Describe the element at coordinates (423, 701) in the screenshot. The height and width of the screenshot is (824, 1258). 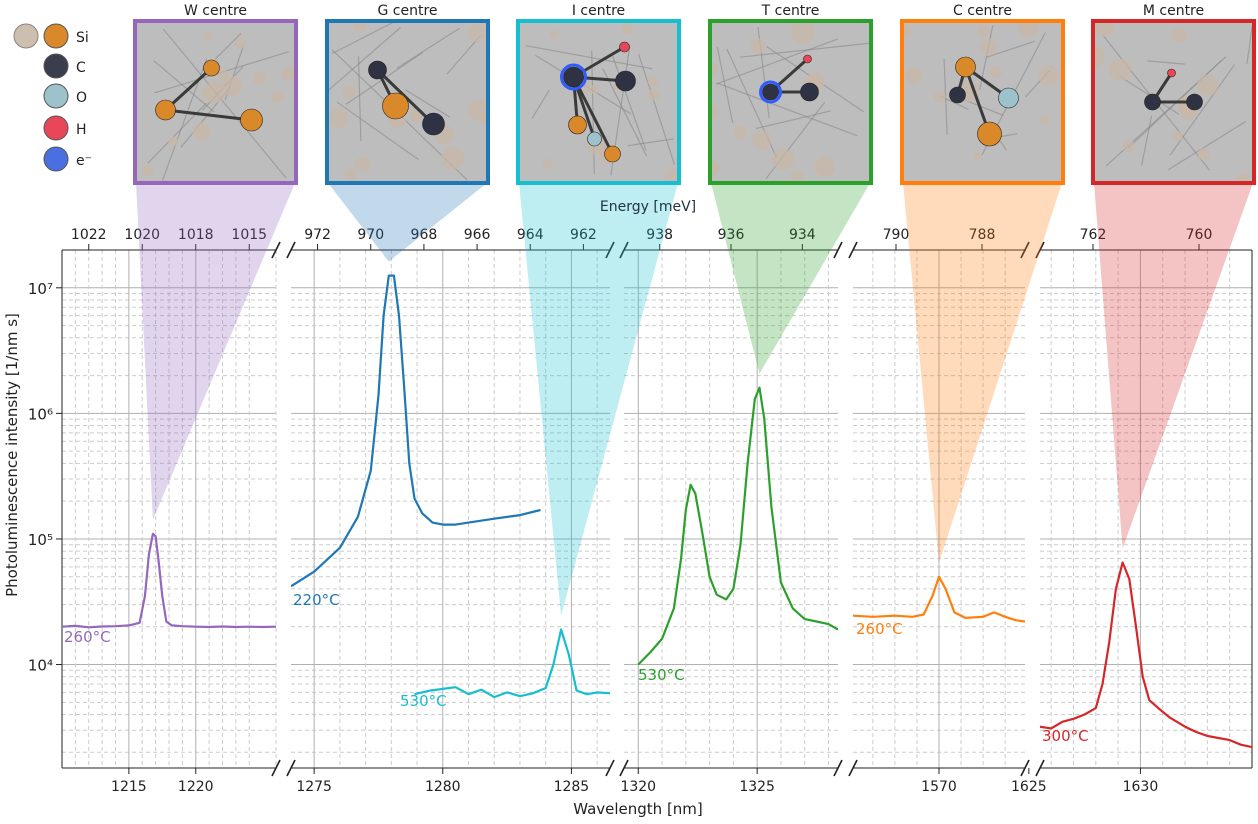
I see `temperature-label: 530°C` at that location.